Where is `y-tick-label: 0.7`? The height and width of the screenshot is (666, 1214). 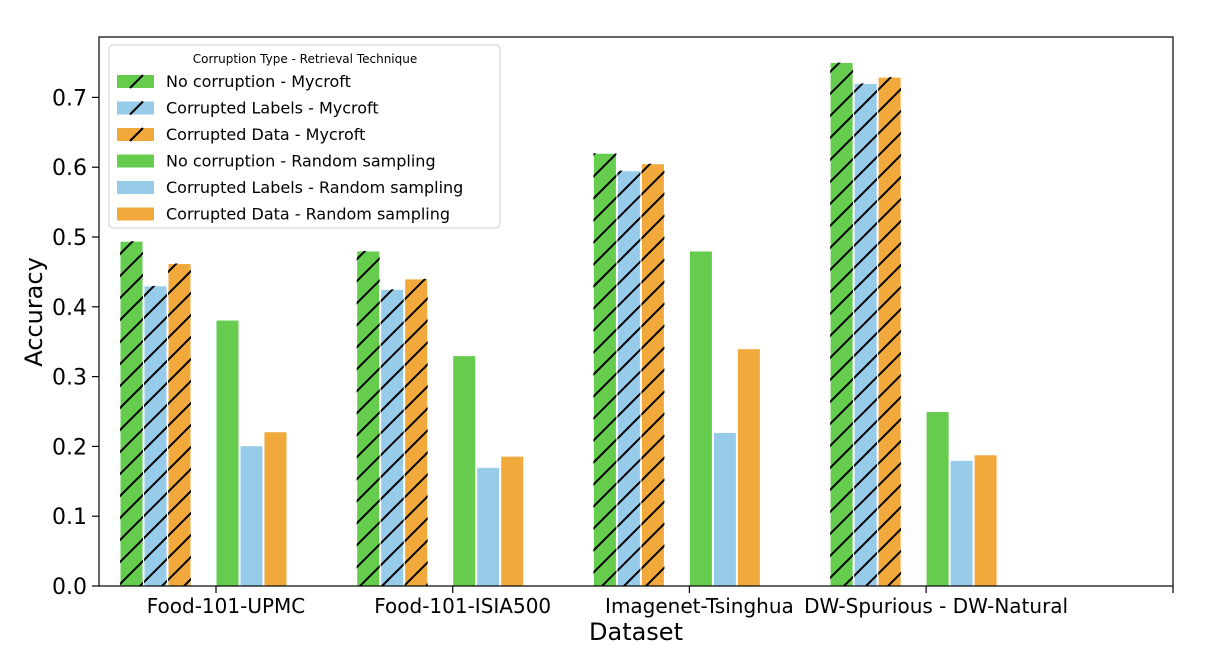 y-tick-label: 0.7 is located at coordinates (69, 98).